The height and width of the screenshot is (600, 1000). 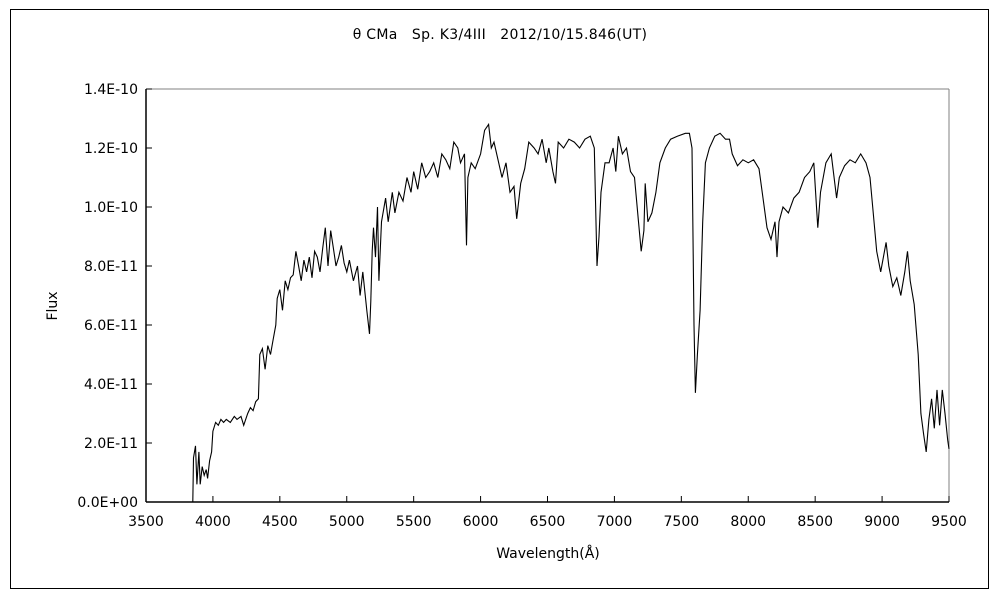 I want to click on x-tick-label: 8000, so click(x=748, y=522).